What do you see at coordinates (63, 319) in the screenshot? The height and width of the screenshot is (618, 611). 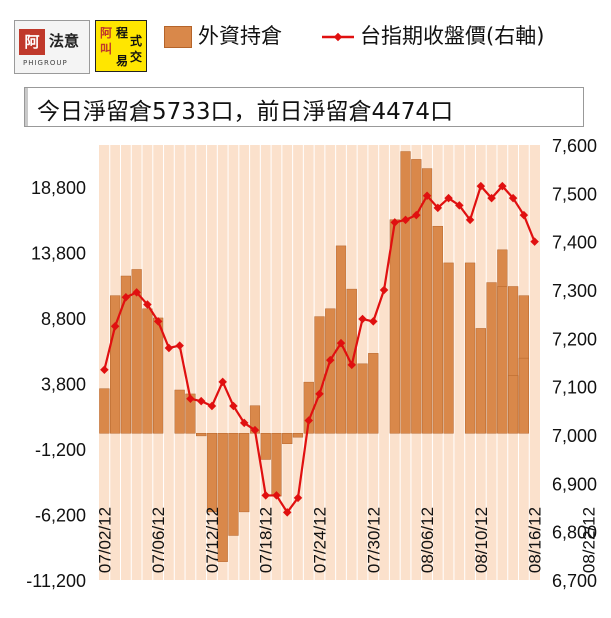 I see `left-tick-label: 8,800` at bounding box center [63, 319].